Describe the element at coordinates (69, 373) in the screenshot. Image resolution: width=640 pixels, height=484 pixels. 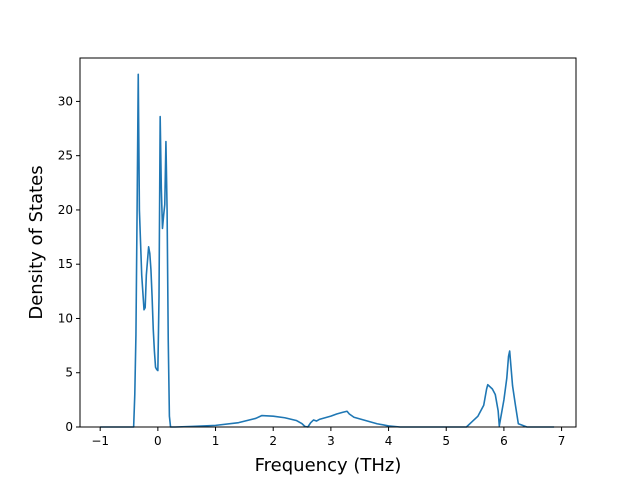
I see `y-tick-label: 5` at that location.